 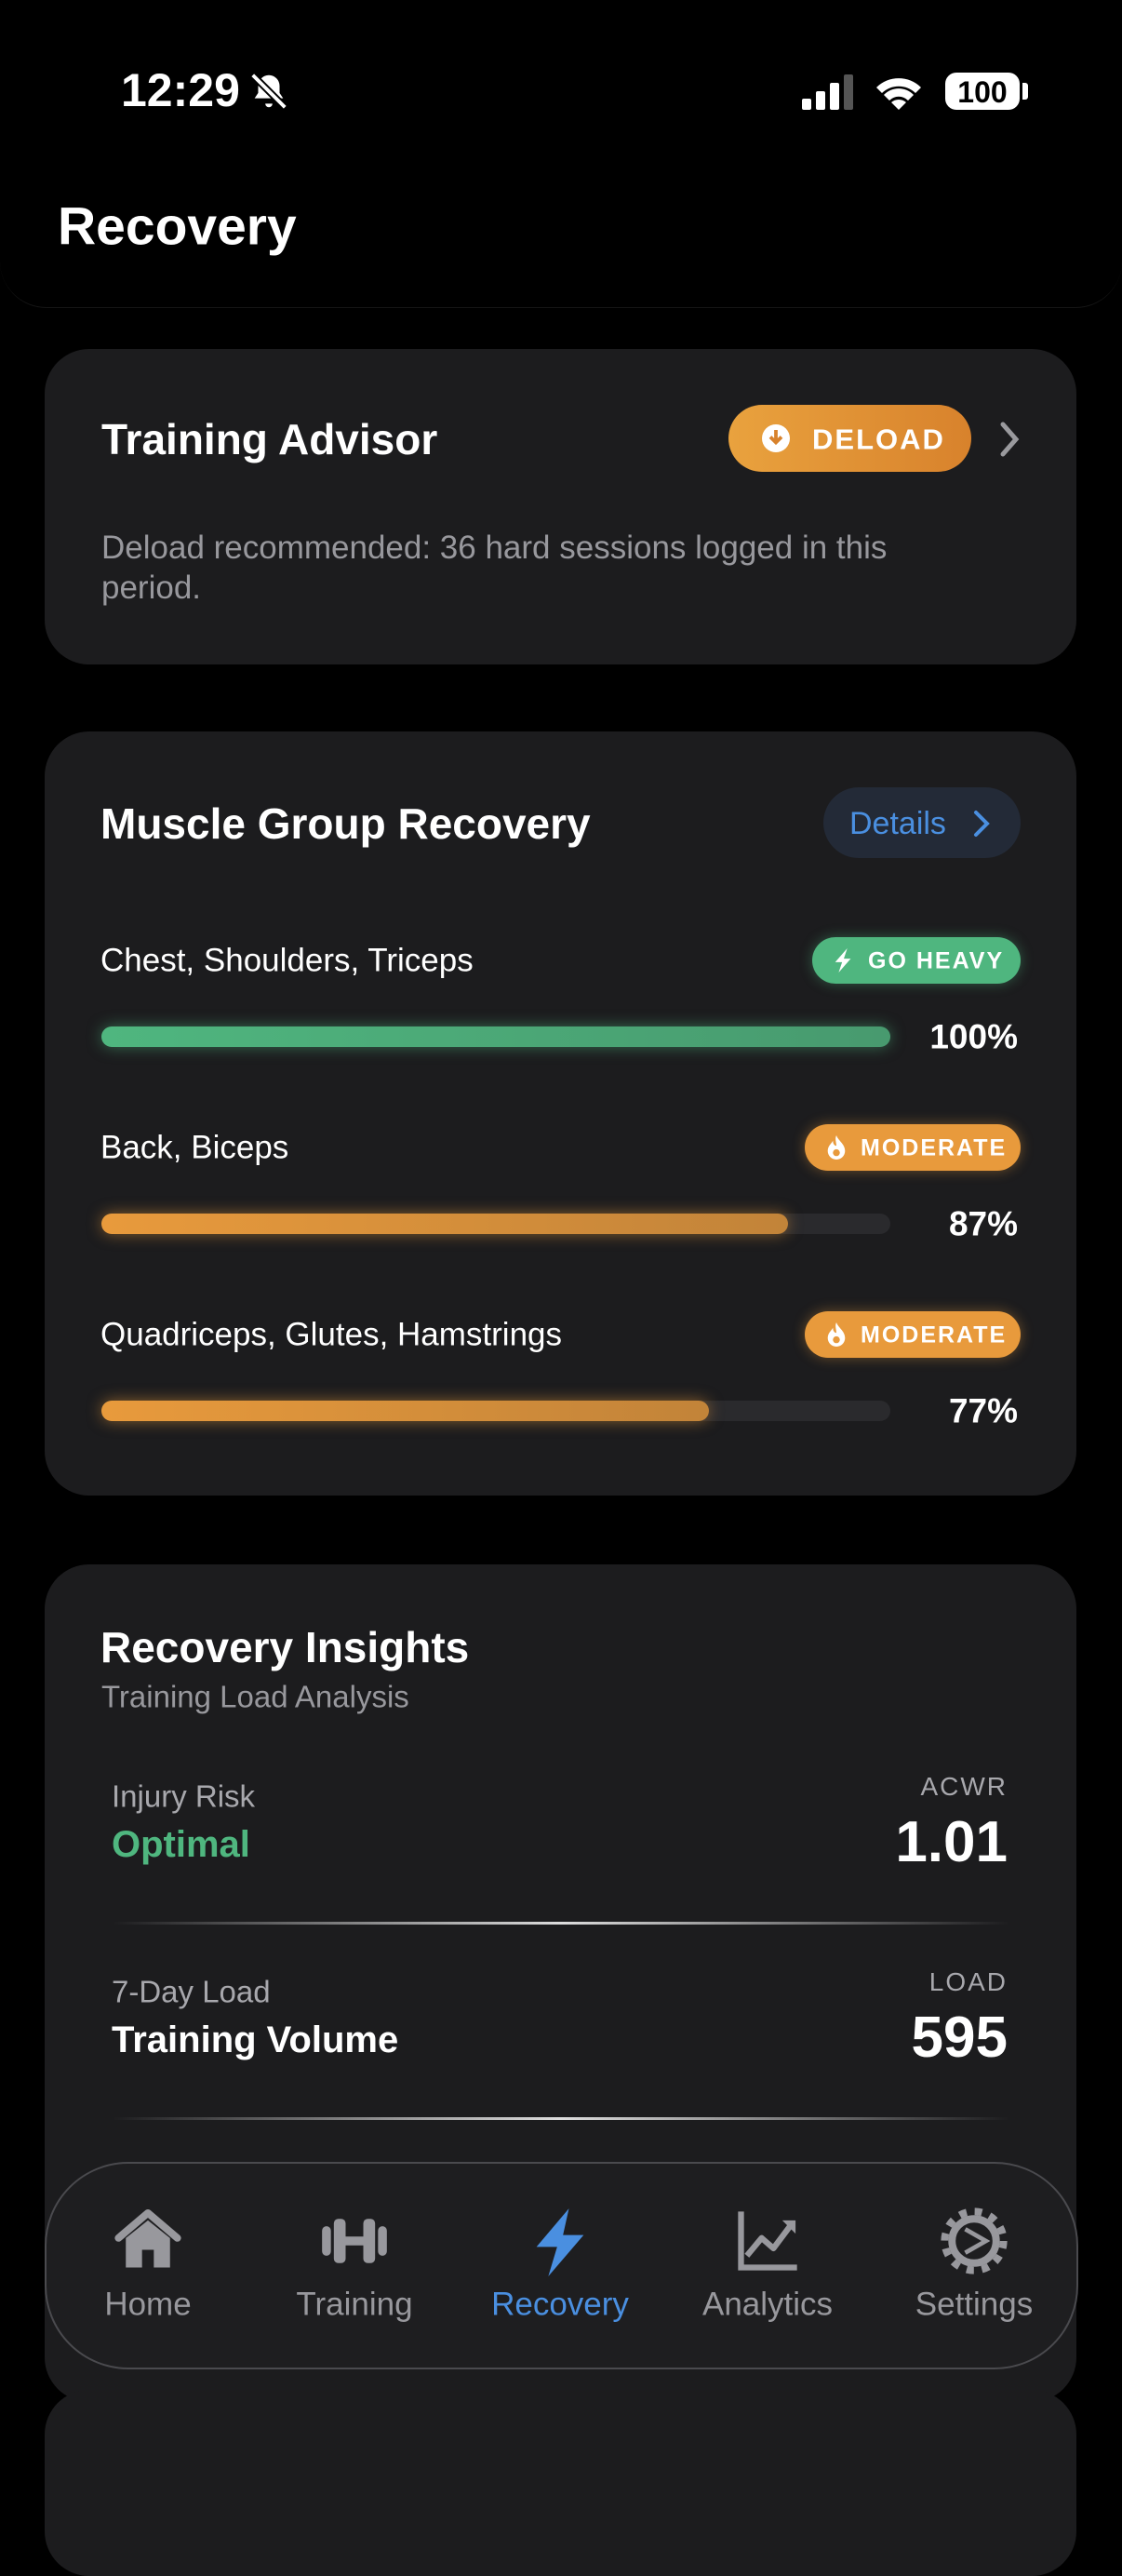 What do you see at coordinates (191, 1991) in the screenshot?
I see `insight-label: 7-Day Load` at bounding box center [191, 1991].